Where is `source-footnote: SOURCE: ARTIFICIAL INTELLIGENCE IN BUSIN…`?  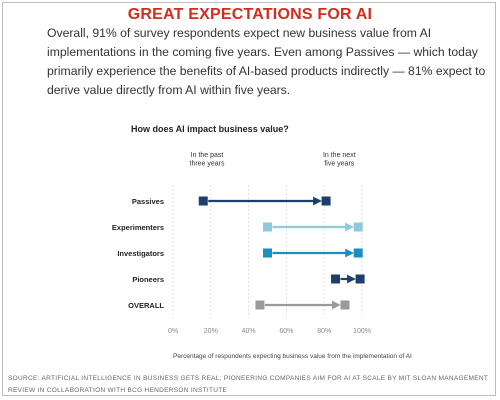 source-footnote: SOURCE: ARTIFICIAL INTELLIGENCE IN BUSIN… is located at coordinates (248, 384).